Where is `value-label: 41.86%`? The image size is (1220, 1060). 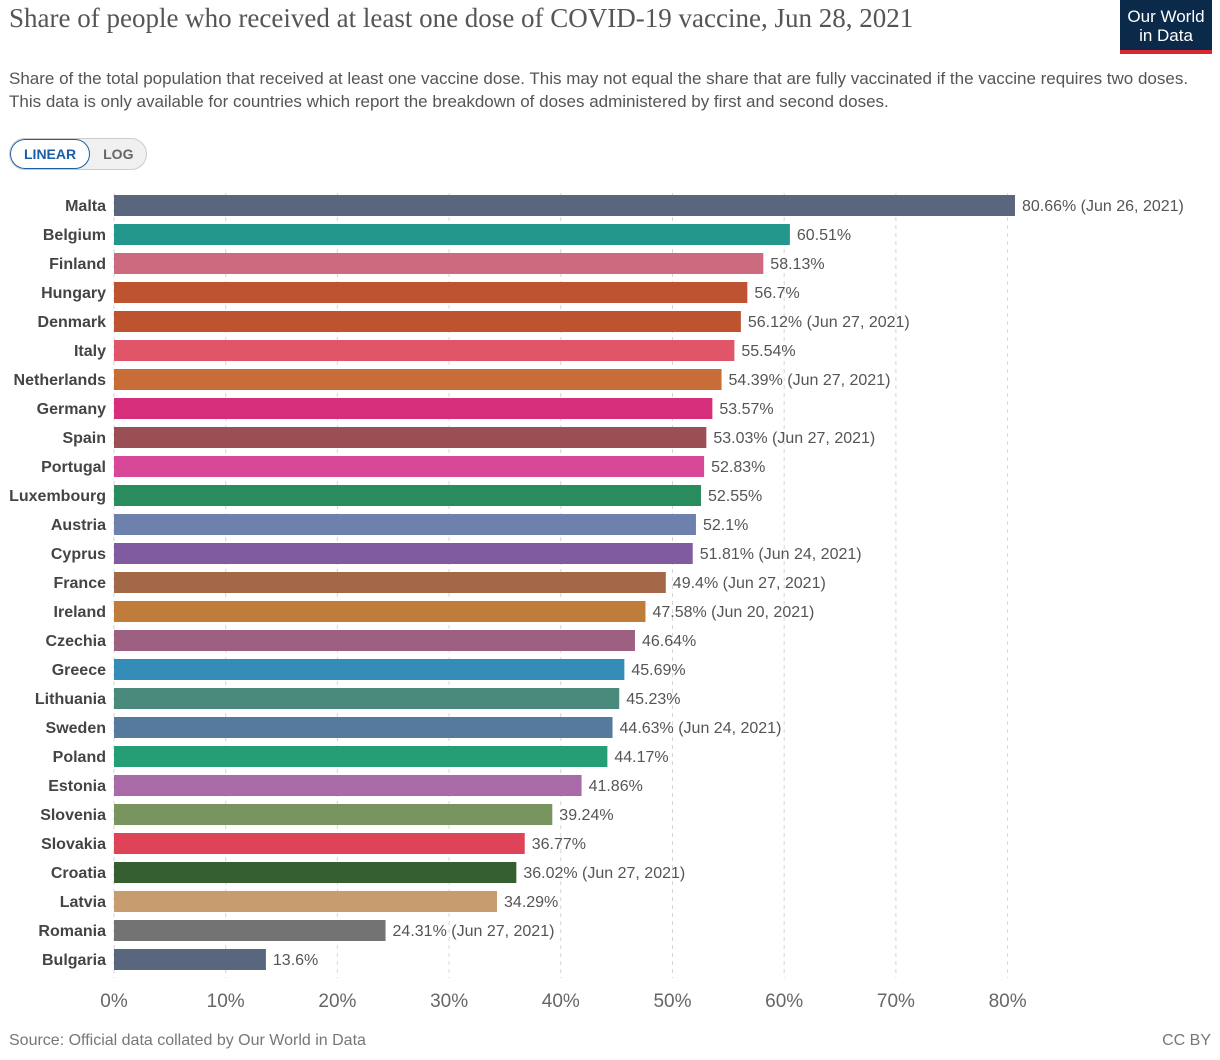 value-label: 41.86% is located at coordinates (616, 786).